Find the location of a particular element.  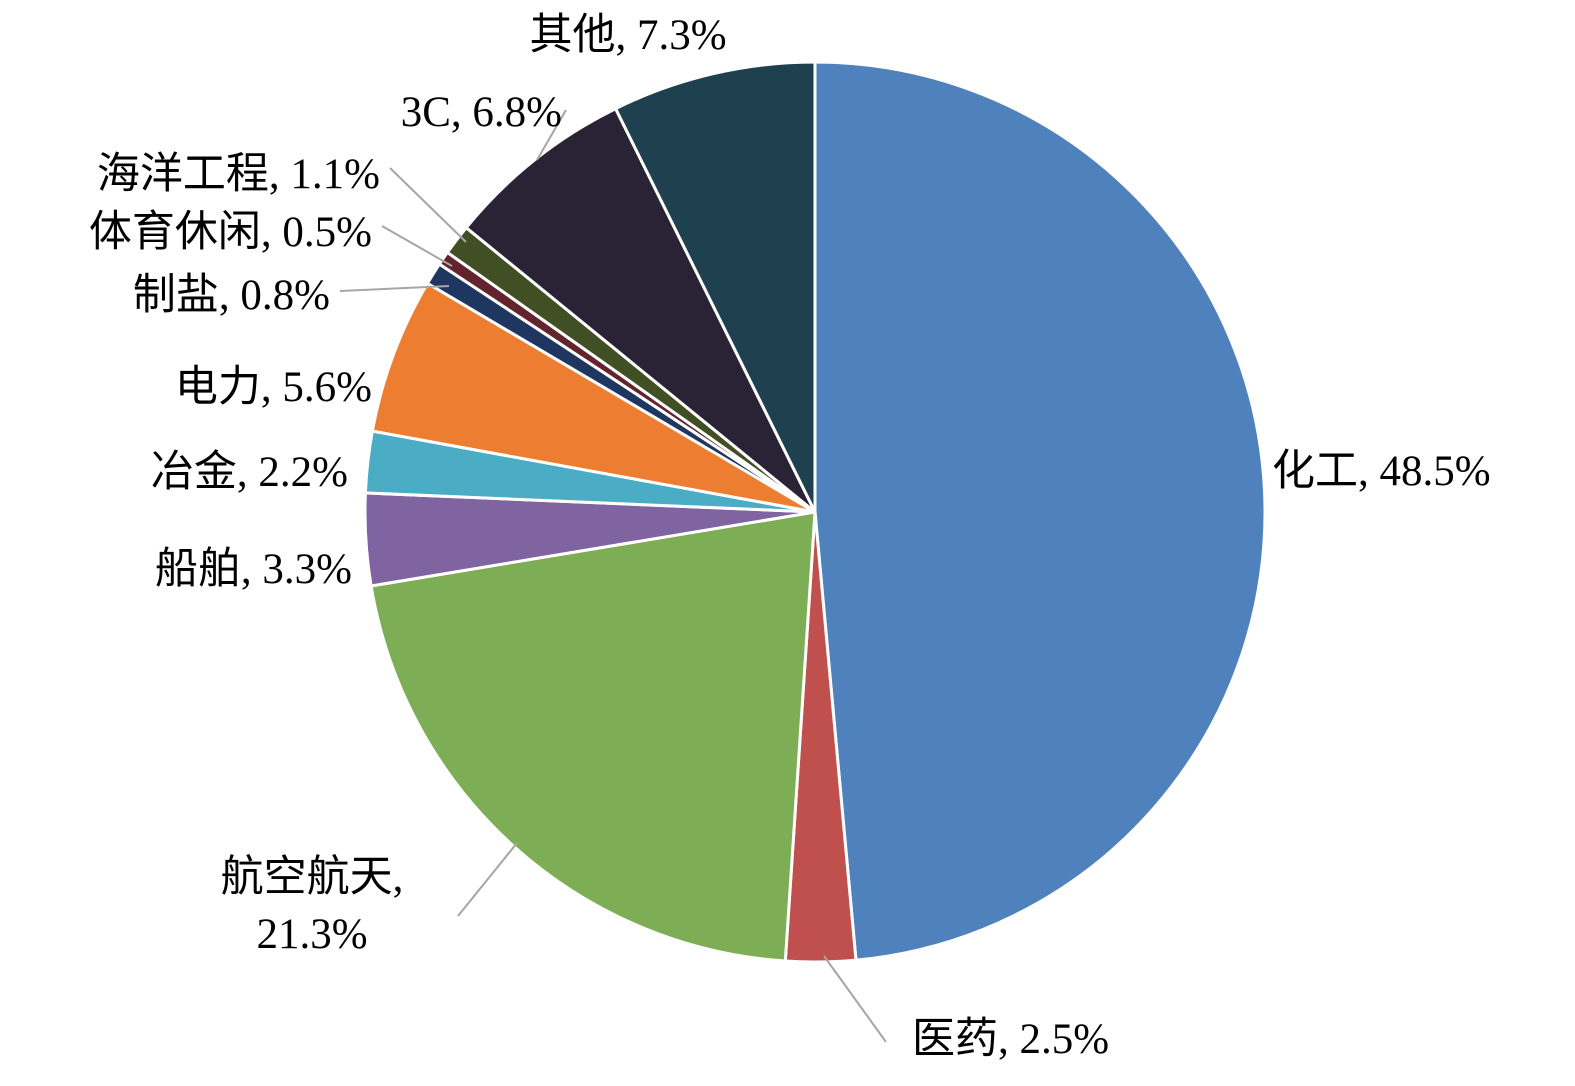

slice-label: 制盐, 0.8% is located at coordinates (231, 295).